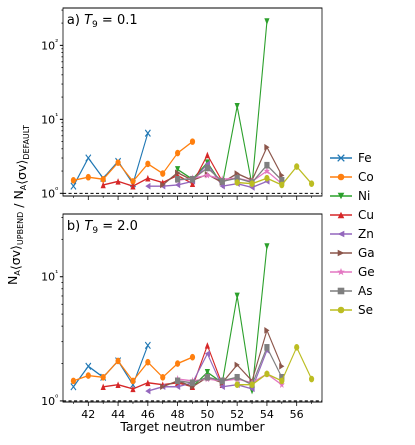  What do you see at coordinates (237, 414) in the screenshot?
I see `x-tick-label: 52` at bounding box center [237, 414].